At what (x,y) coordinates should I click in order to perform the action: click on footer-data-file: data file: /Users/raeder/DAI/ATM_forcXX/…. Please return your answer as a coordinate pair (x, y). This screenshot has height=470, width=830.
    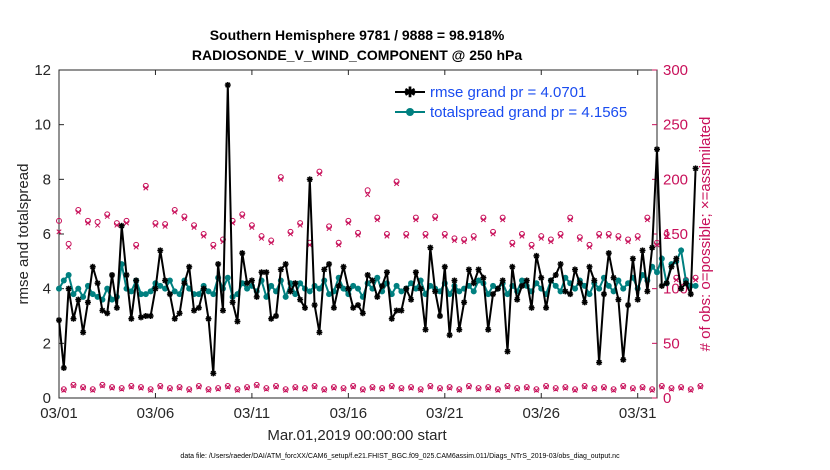
    Looking at the image, I should click on (400, 456).